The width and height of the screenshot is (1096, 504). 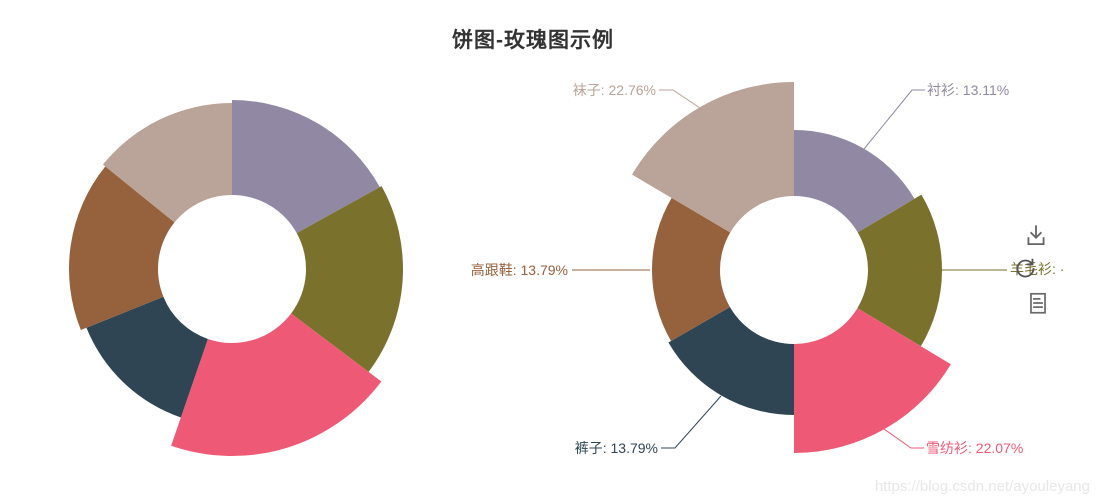 I want to click on label-line-shirt, so click(x=894, y=119).